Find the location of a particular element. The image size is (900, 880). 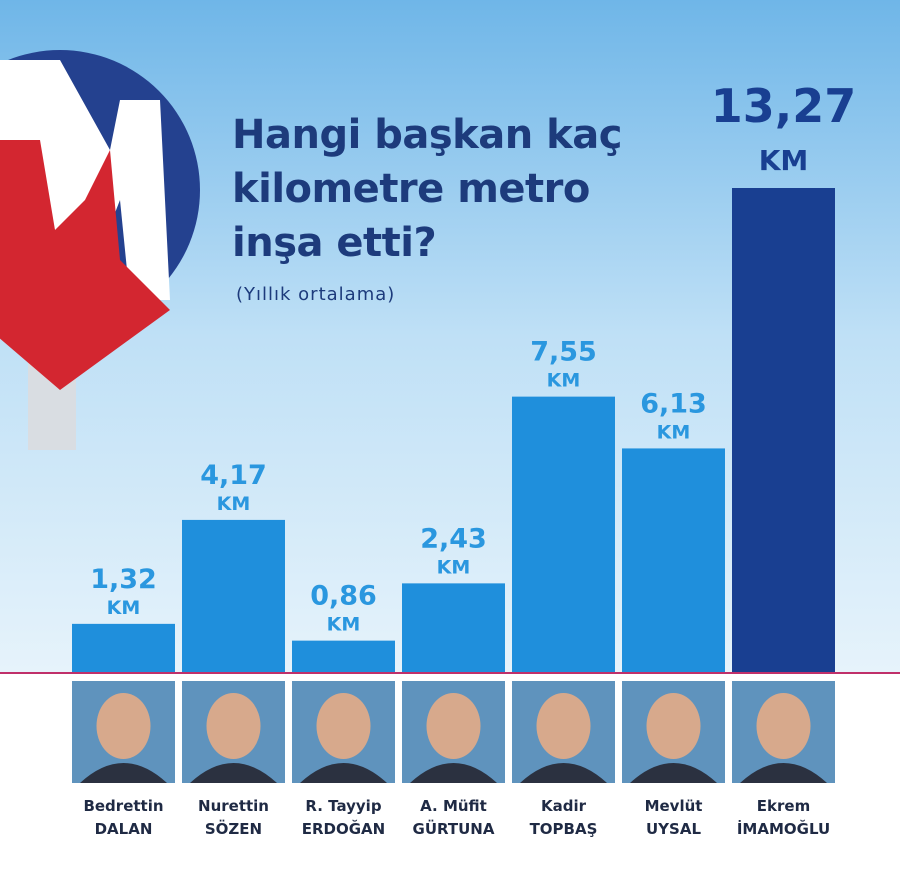

value-label: 4,17 is located at coordinates (233, 475).